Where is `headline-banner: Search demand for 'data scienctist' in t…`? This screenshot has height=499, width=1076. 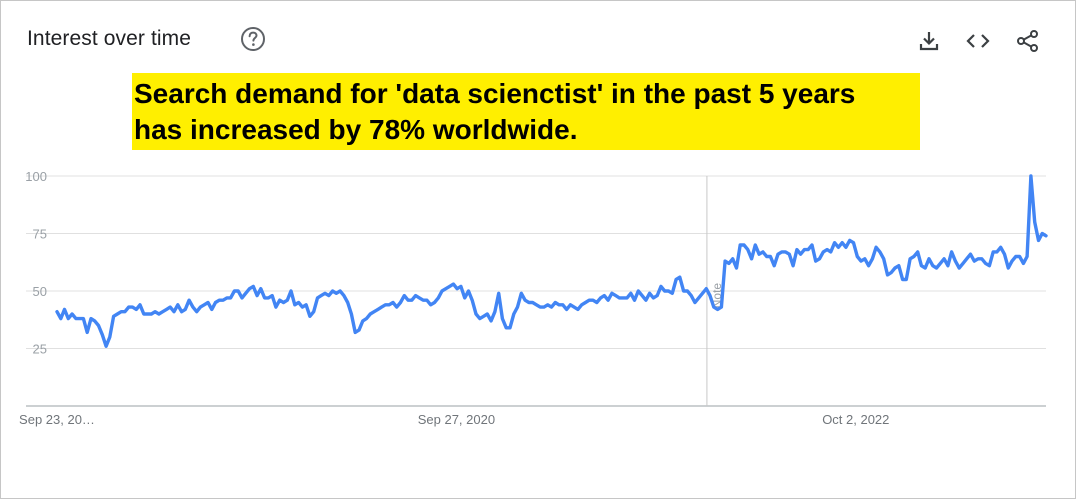 headline-banner: Search demand for 'data scienctist' in t… is located at coordinates (526, 111).